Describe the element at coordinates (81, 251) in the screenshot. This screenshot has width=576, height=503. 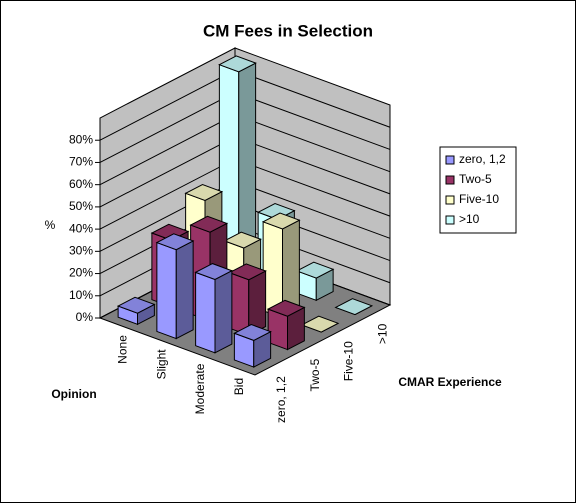
I see `y-tick-label: 30%` at that location.